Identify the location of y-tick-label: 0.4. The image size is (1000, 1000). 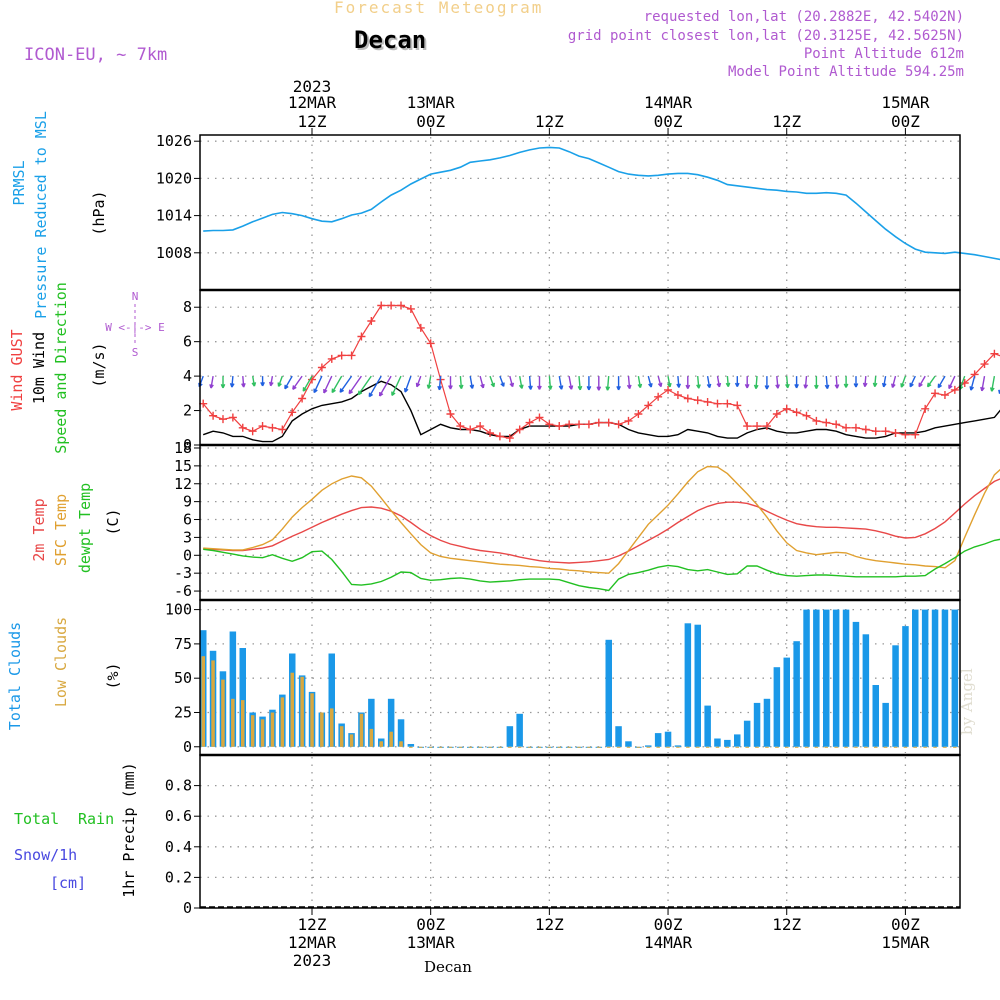
(178, 847).